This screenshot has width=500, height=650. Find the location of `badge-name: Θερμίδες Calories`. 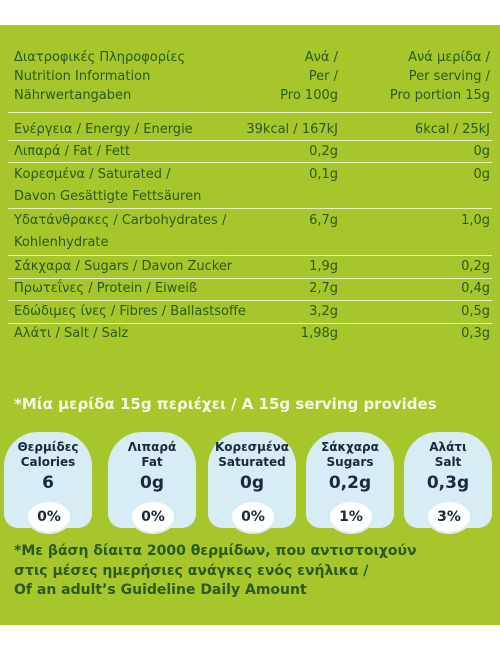

badge-name: Θερμίδες Calories is located at coordinates (48, 455).